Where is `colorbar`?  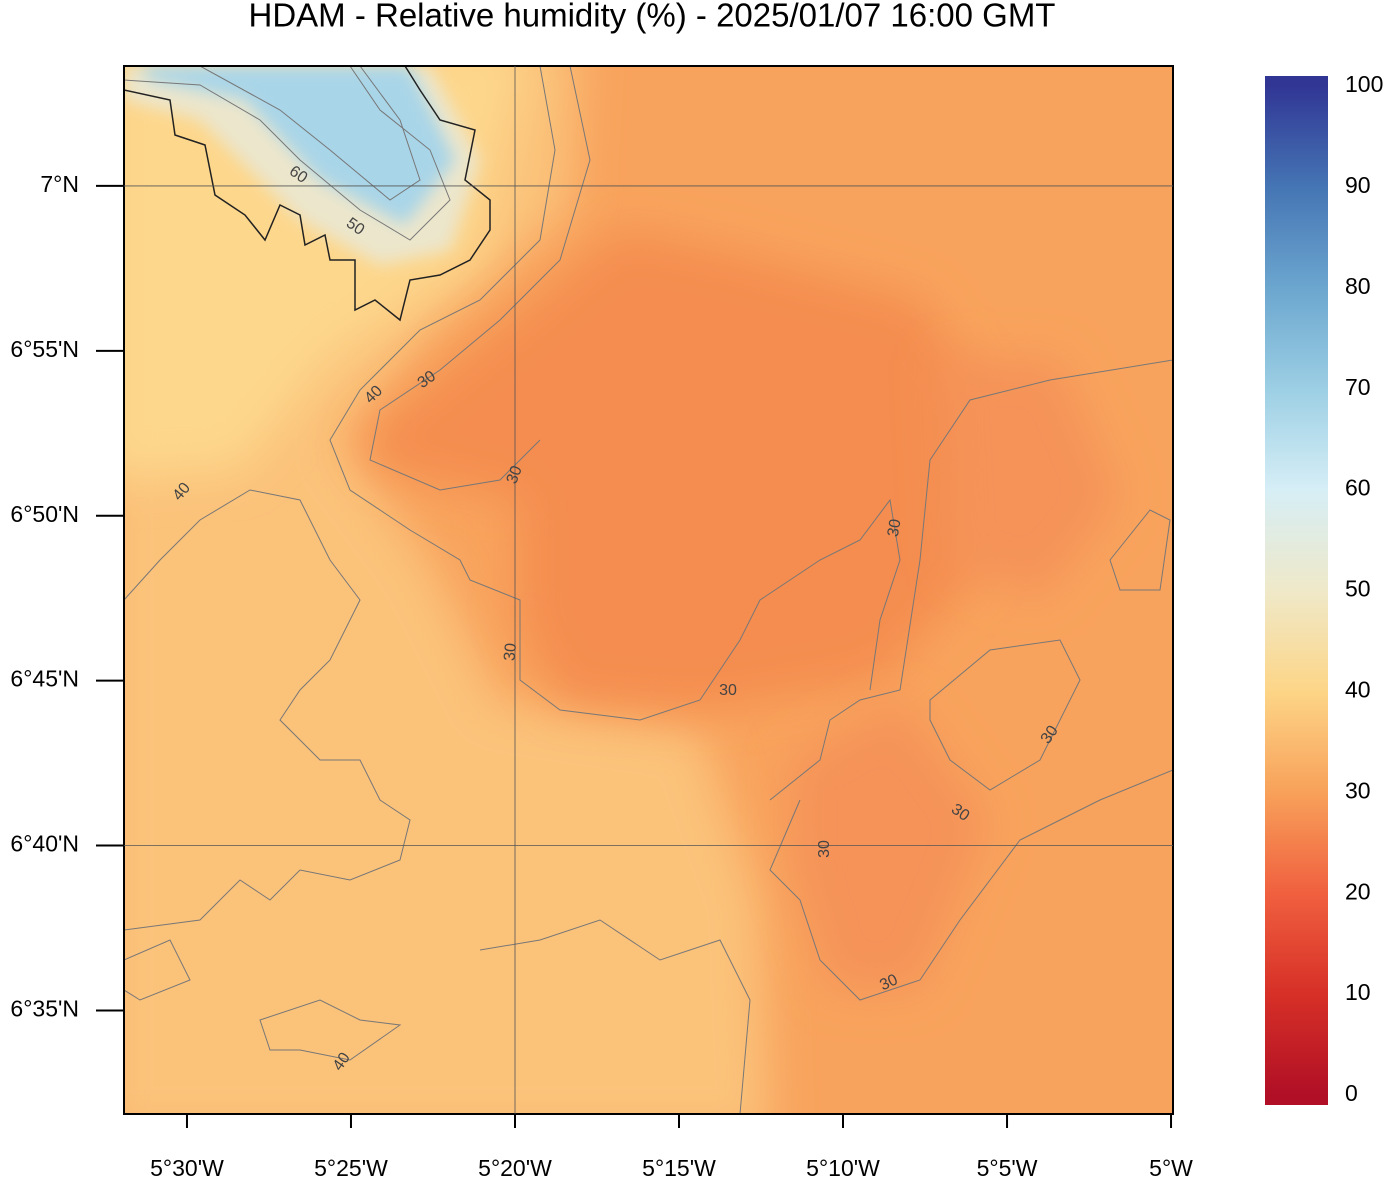
colorbar is located at coordinates (1296, 590).